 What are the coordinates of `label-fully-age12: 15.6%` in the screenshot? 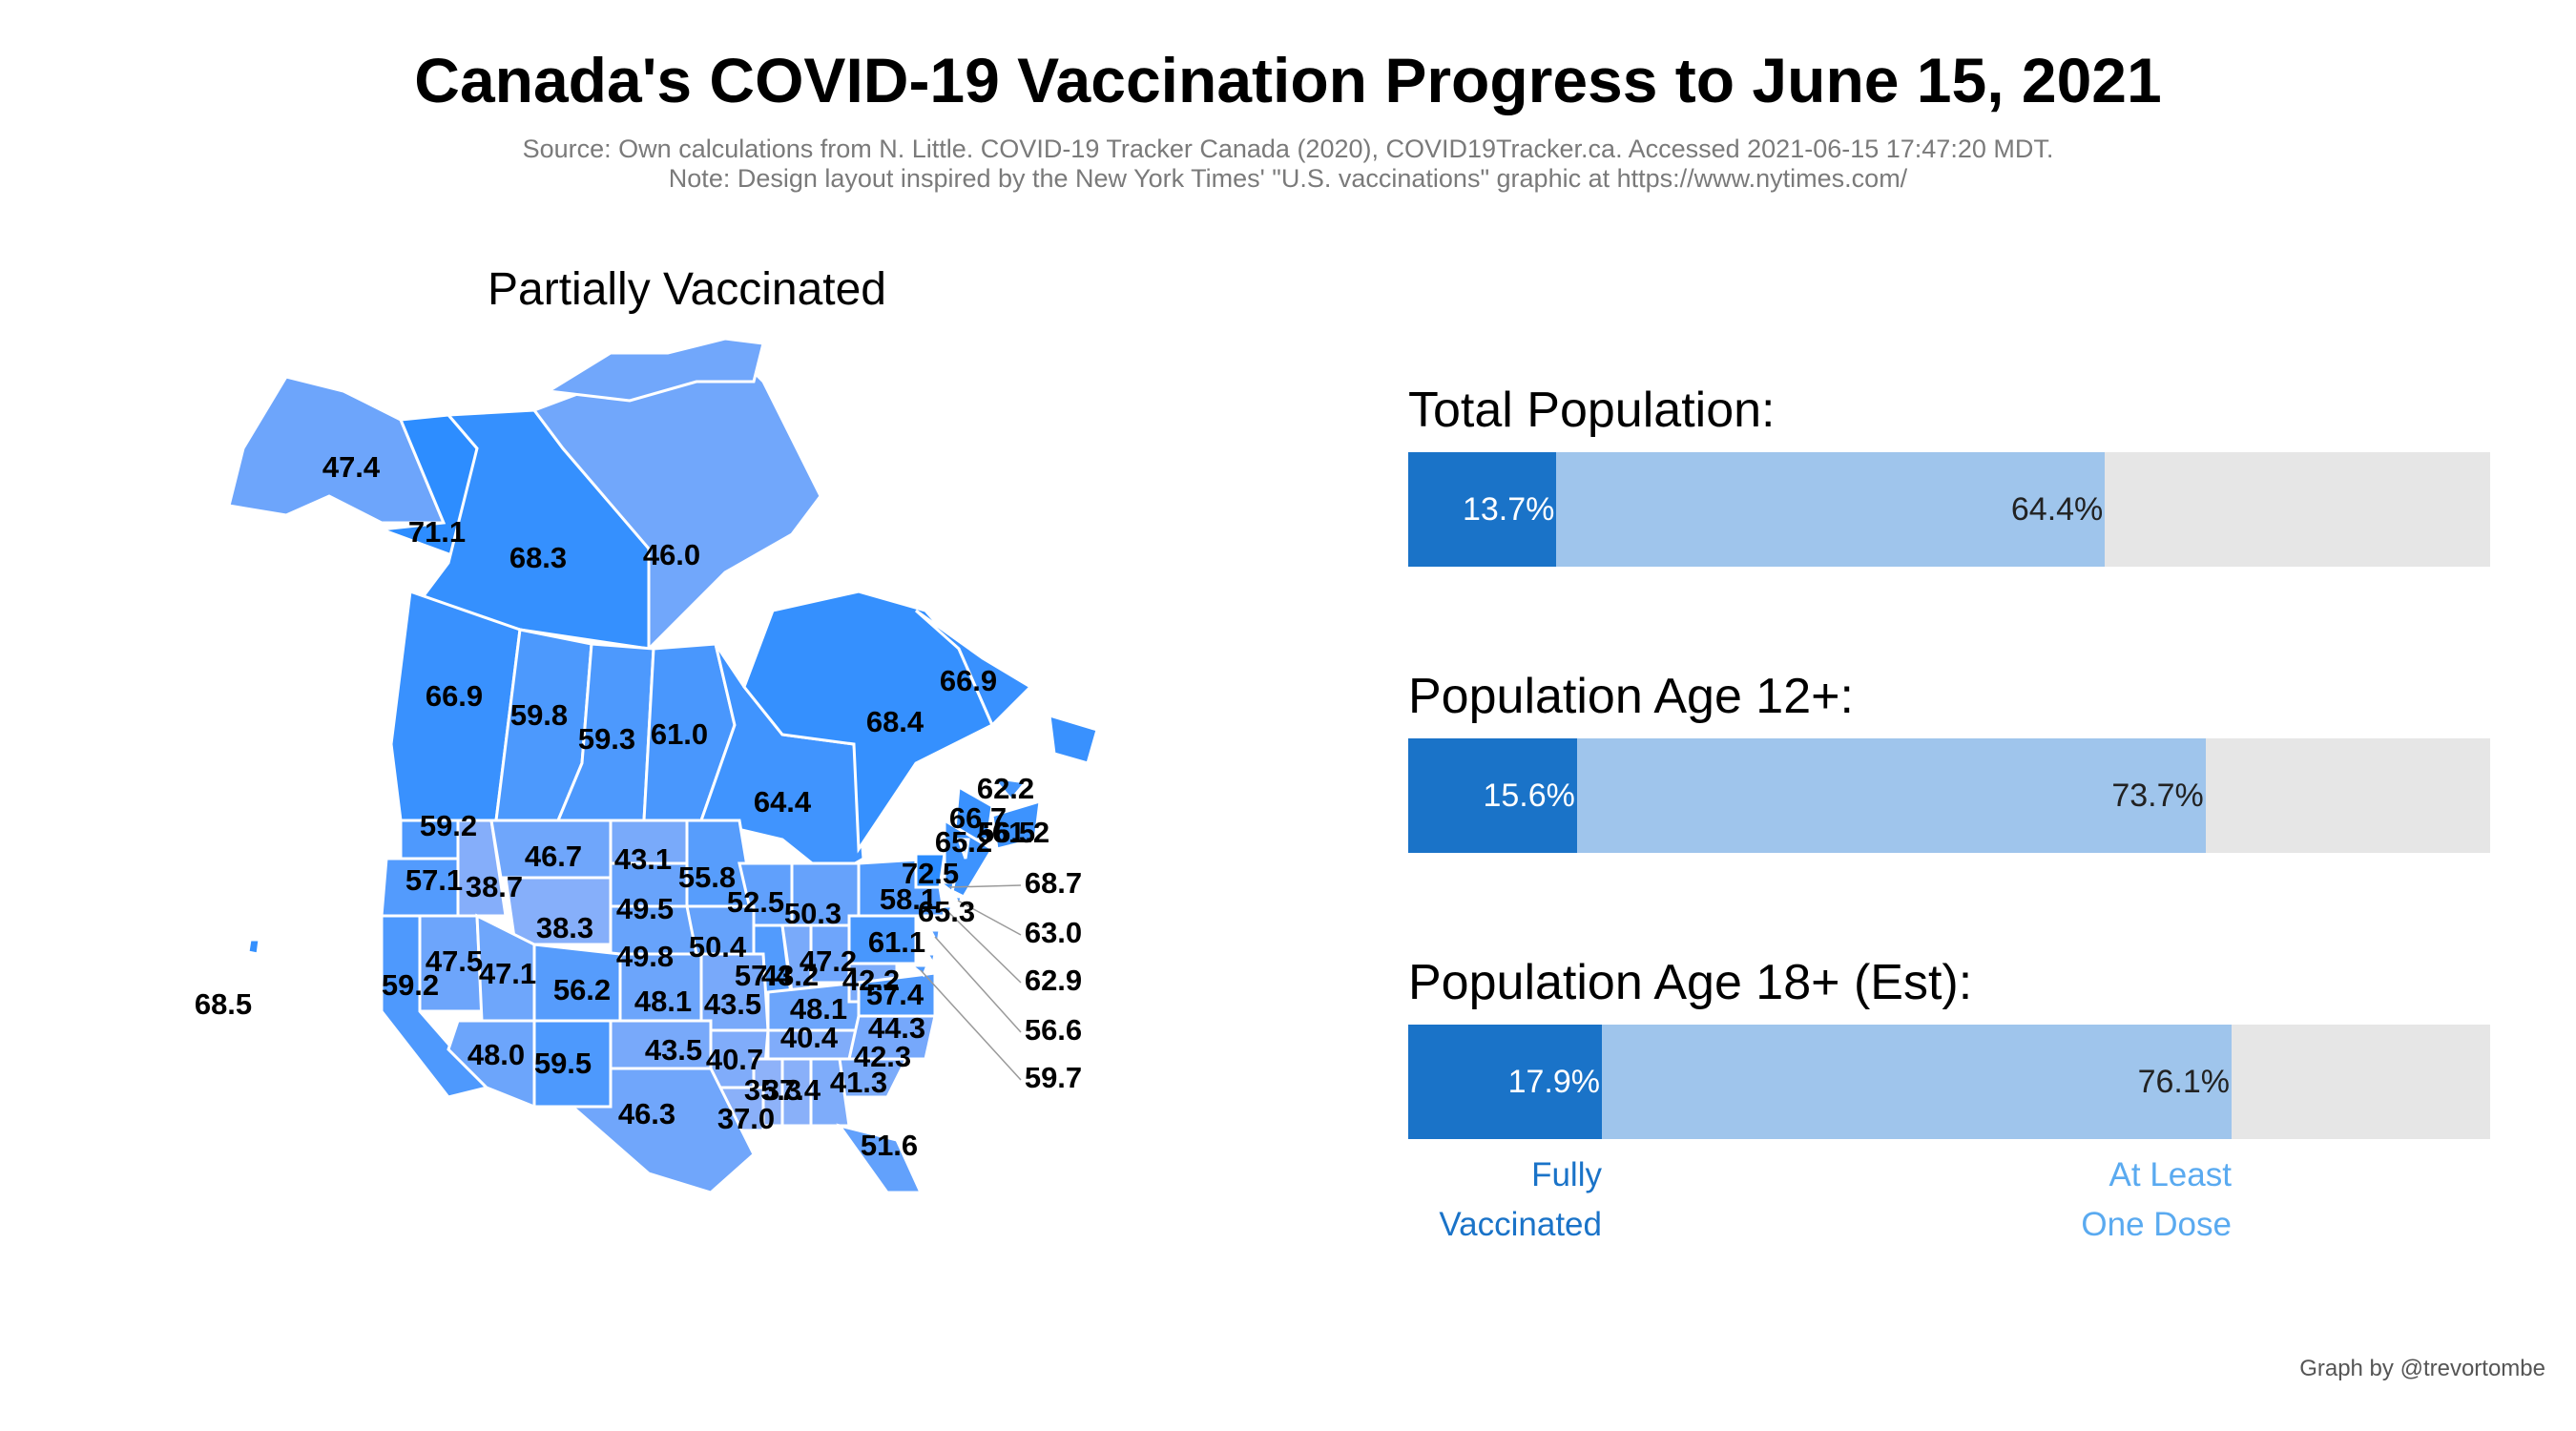 It's located at (1529, 796).